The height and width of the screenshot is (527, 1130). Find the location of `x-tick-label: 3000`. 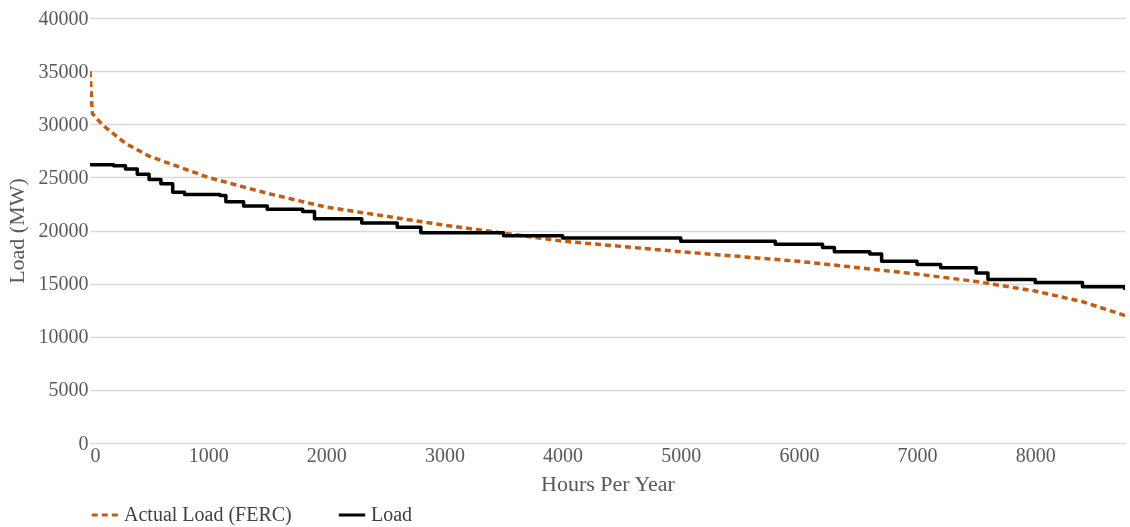

x-tick-label: 3000 is located at coordinates (444, 454).